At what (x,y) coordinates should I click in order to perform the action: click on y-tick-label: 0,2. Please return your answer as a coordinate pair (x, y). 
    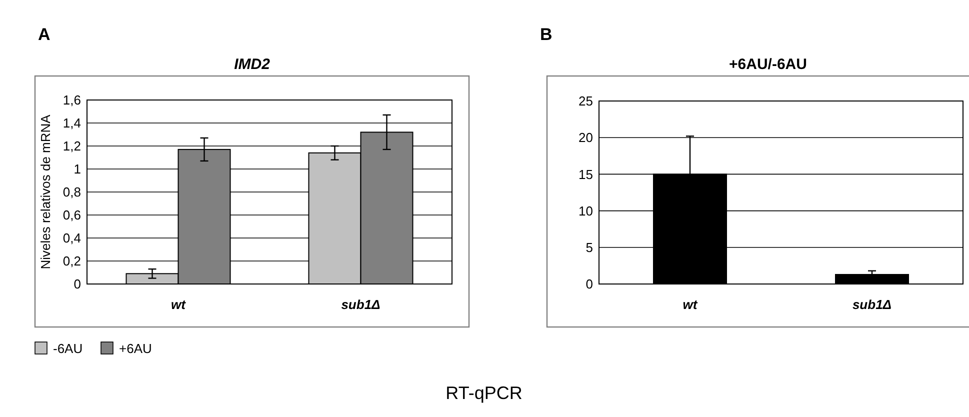
    Looking at the image, I should click on (71, 261).